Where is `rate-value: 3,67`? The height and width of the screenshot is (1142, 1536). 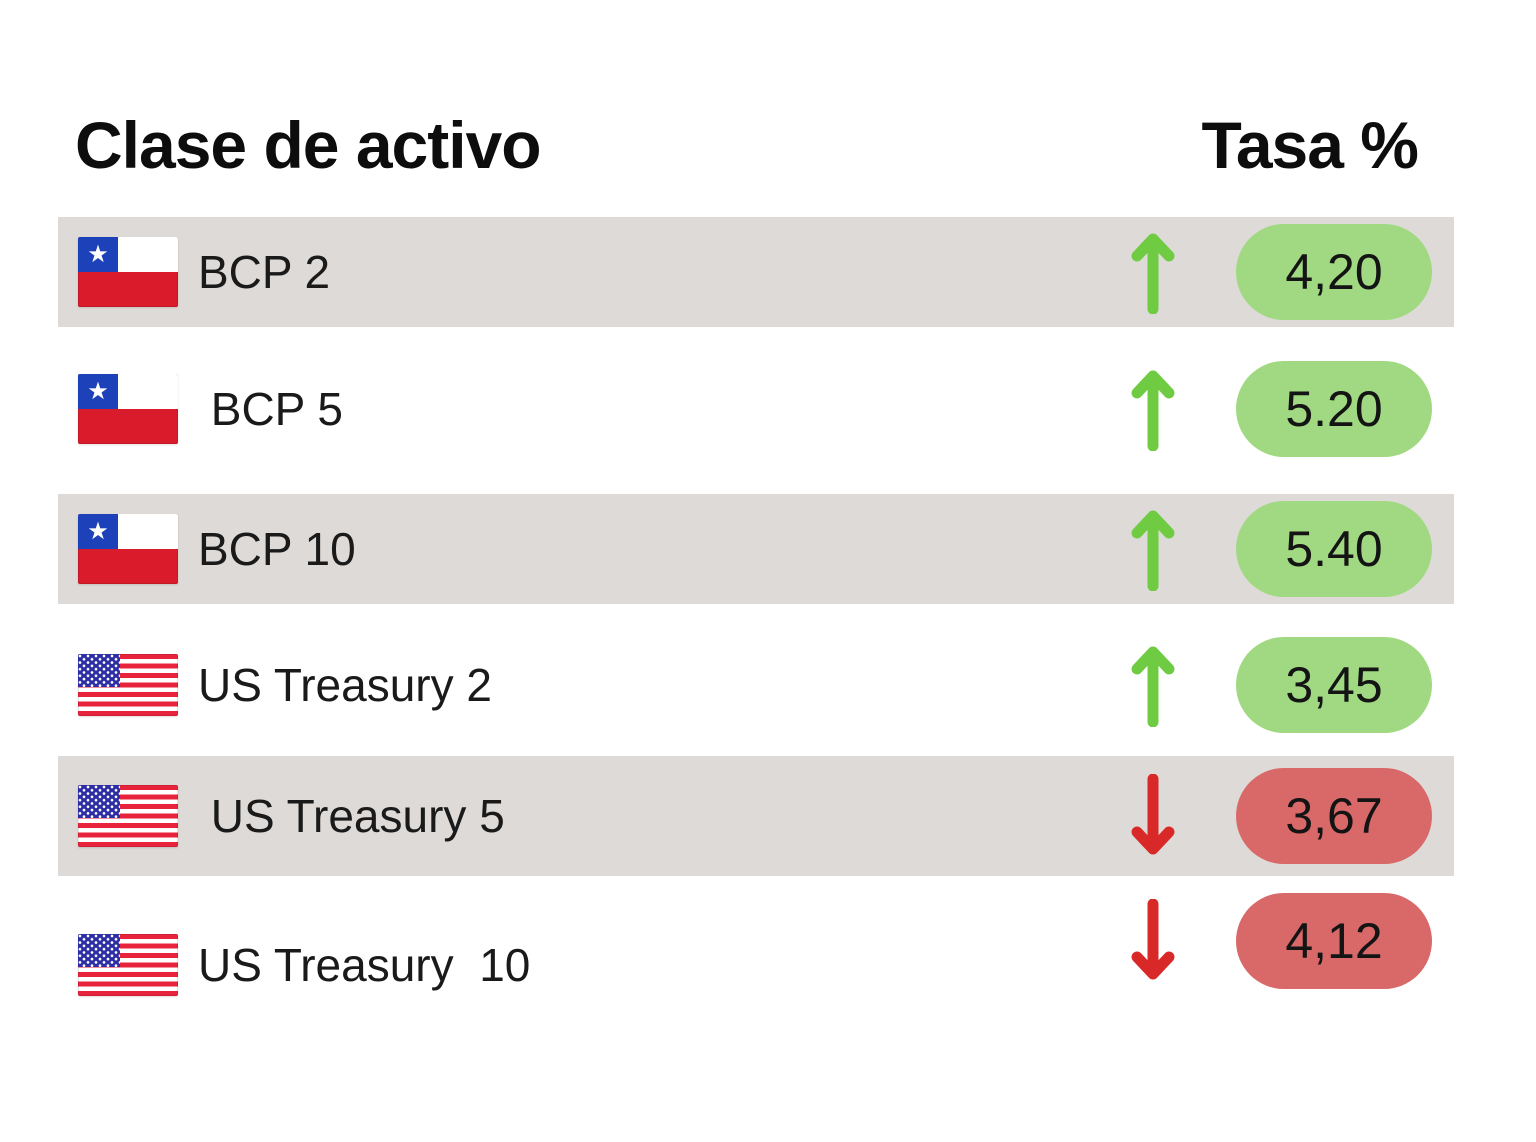 rate-value: 3,67 is located at coordinates (1334, 816).